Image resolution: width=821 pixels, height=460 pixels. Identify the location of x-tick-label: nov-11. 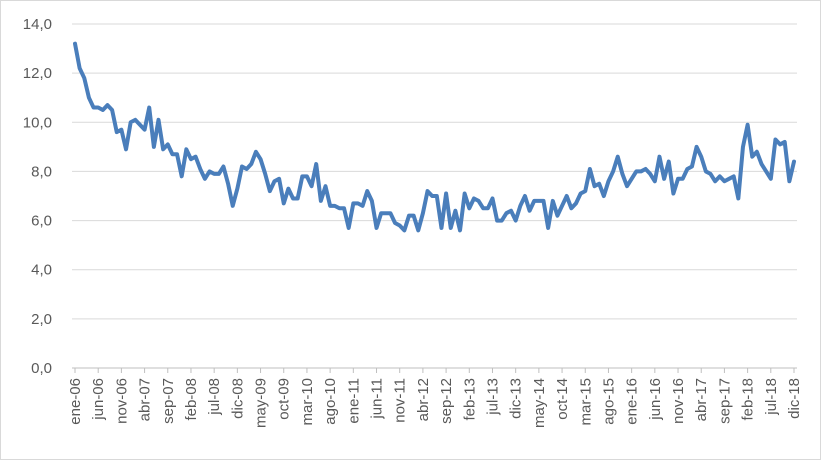
(400, 400).